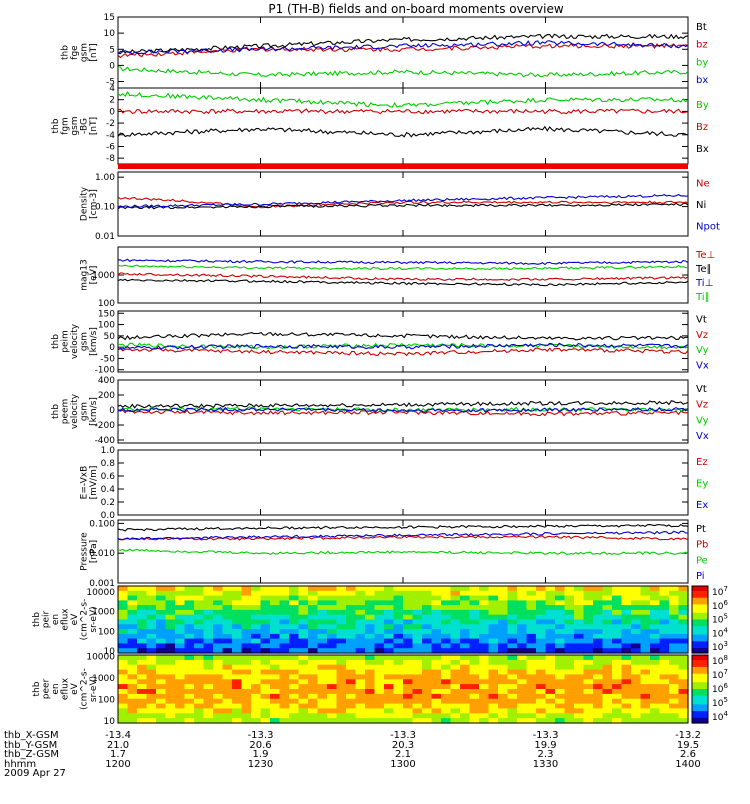  Describe the element at coordinates (37, 619) in the screenshot. I see `panel-9-ylabel: thb` at that location.